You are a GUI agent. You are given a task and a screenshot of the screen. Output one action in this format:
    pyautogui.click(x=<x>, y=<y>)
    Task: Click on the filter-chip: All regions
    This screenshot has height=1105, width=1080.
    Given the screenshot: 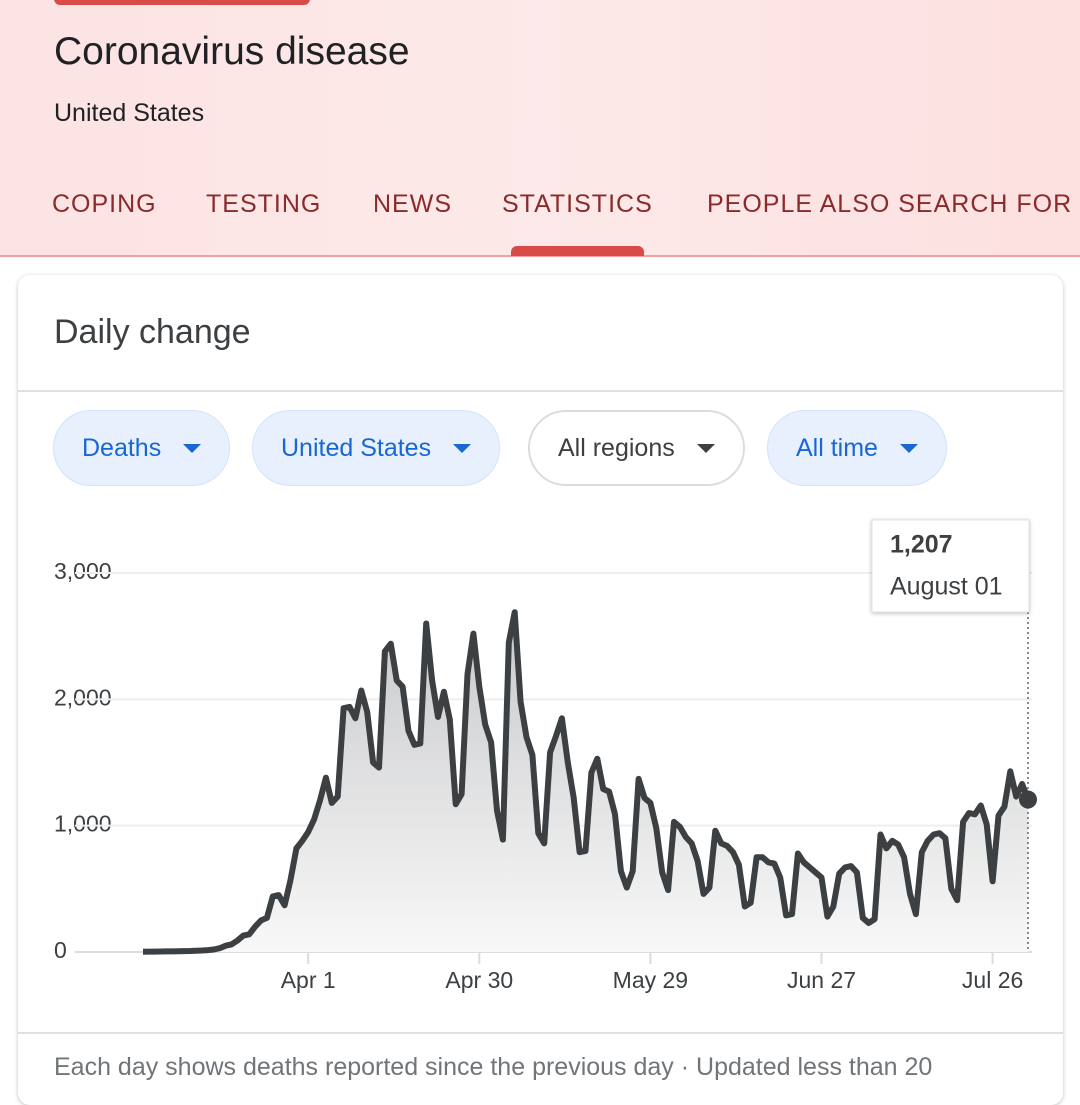 What is the action you would take?
    pyautogui.click(x=636, y=448)
    